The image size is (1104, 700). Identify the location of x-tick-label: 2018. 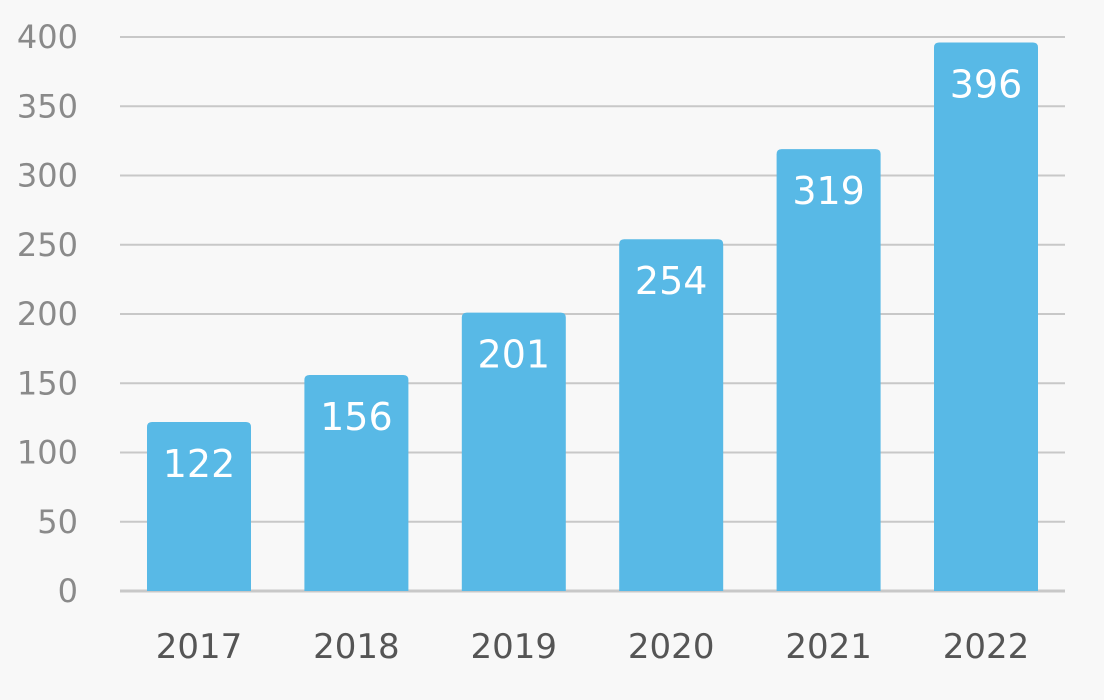
(356, 647).